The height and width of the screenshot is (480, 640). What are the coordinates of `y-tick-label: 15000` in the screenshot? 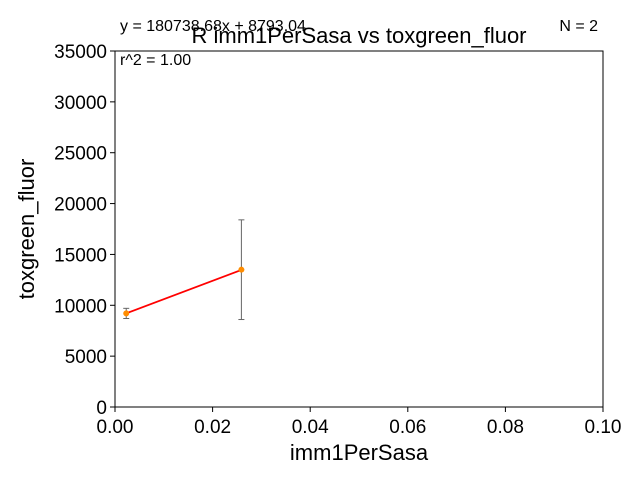 It's located at (80, 255).